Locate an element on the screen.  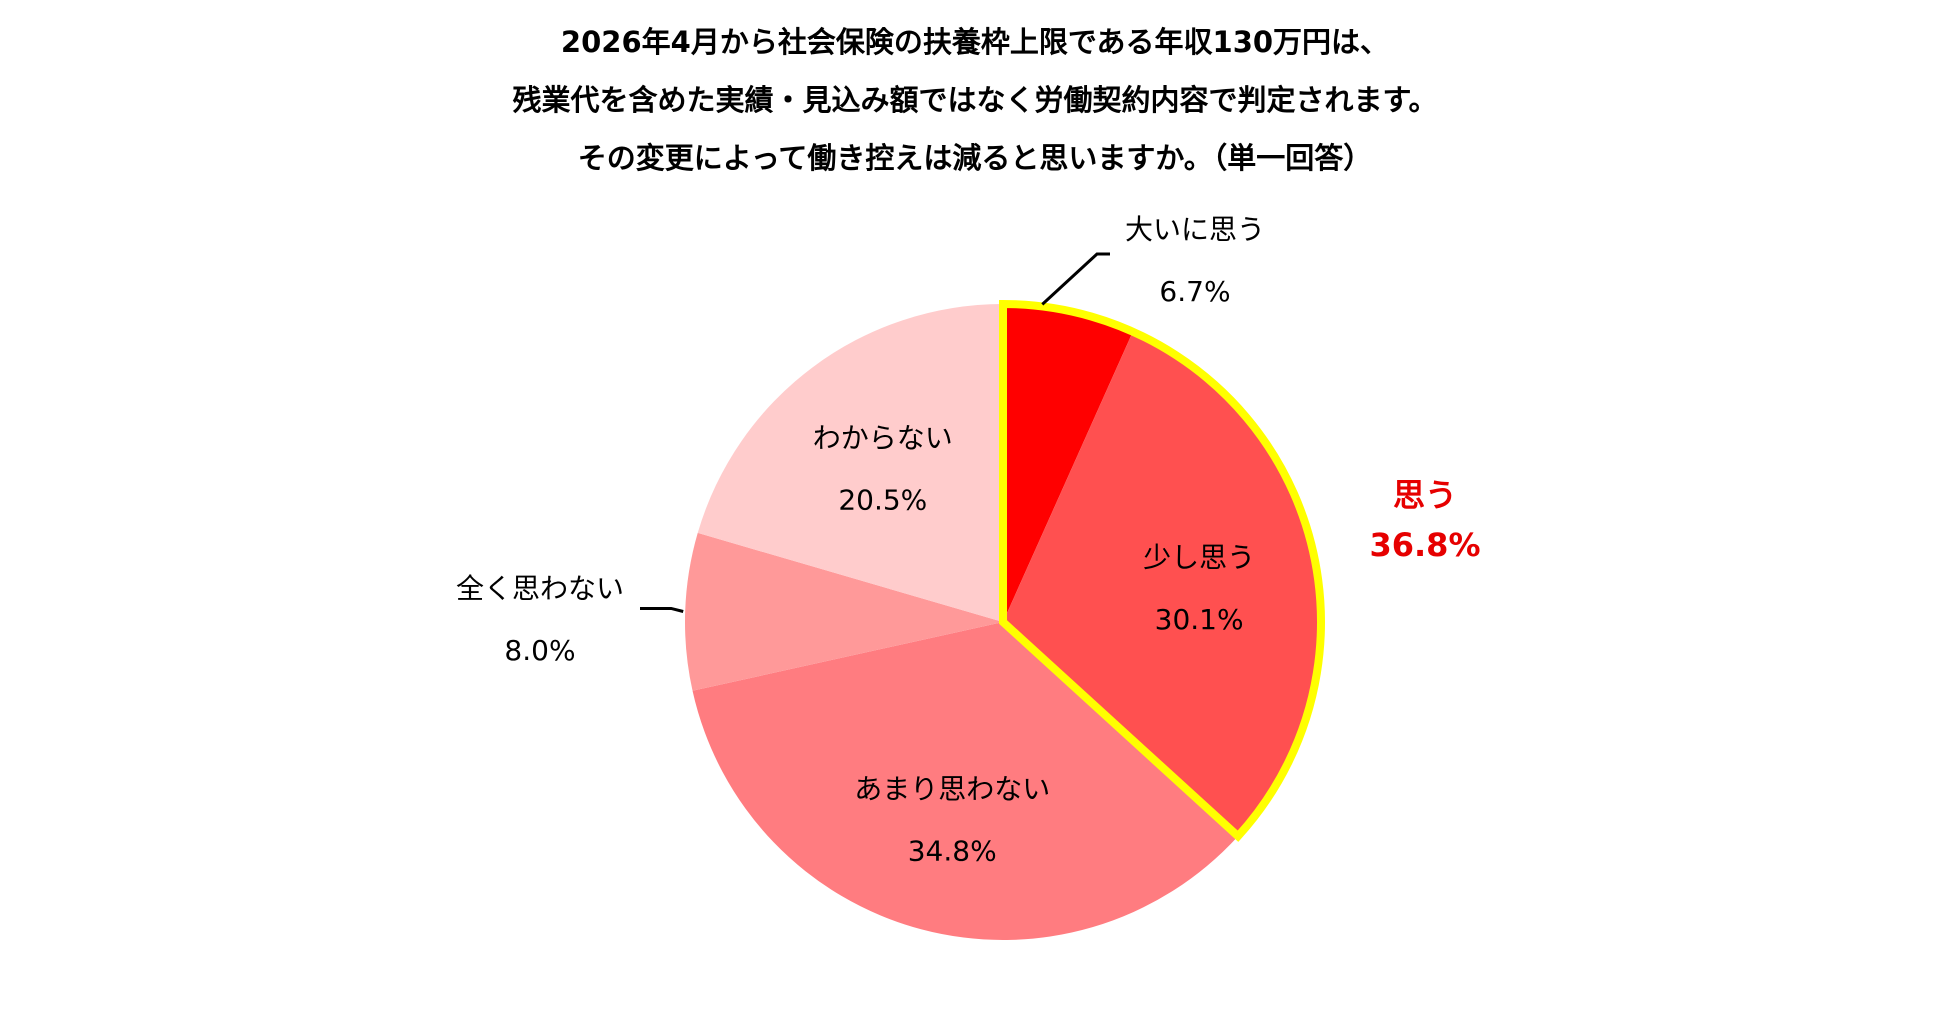
chart-title-line-2: 残業代を含めた実績・見込み額ではなく労働契約内容で判定されます。 is located at coordinates (975, 100).